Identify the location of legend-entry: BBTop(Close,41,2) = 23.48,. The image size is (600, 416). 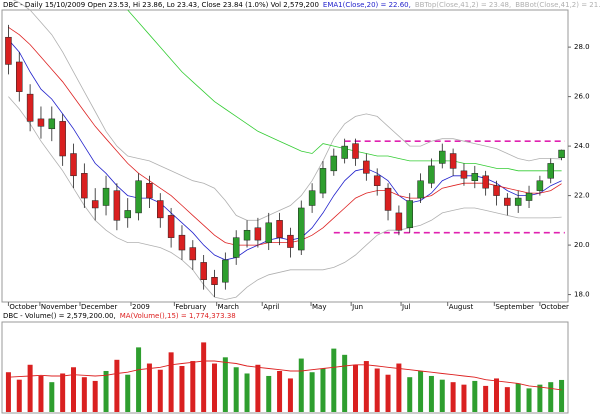
(463, 5).